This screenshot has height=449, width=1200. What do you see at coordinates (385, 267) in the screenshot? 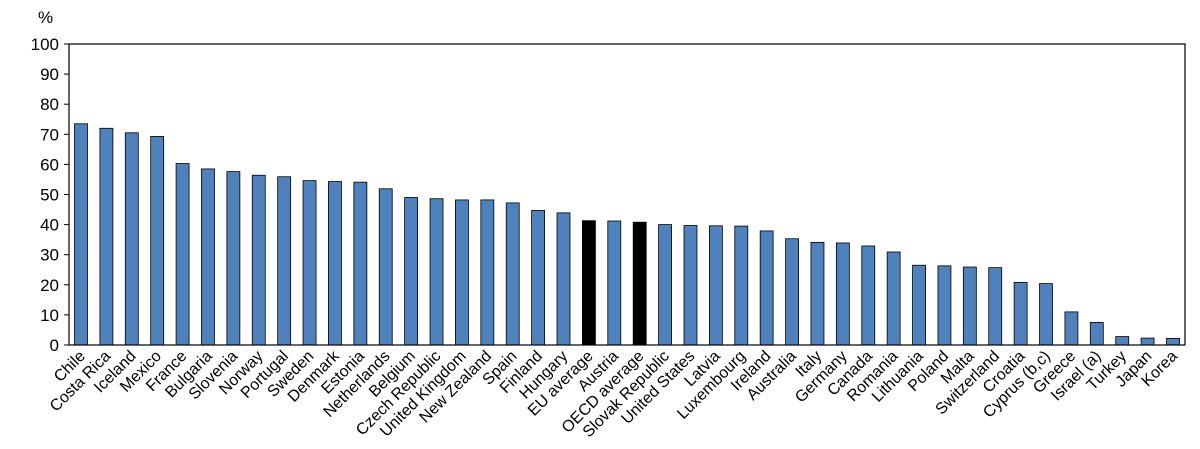
I see `bar-netherlands` at bounding box center [385, 267].